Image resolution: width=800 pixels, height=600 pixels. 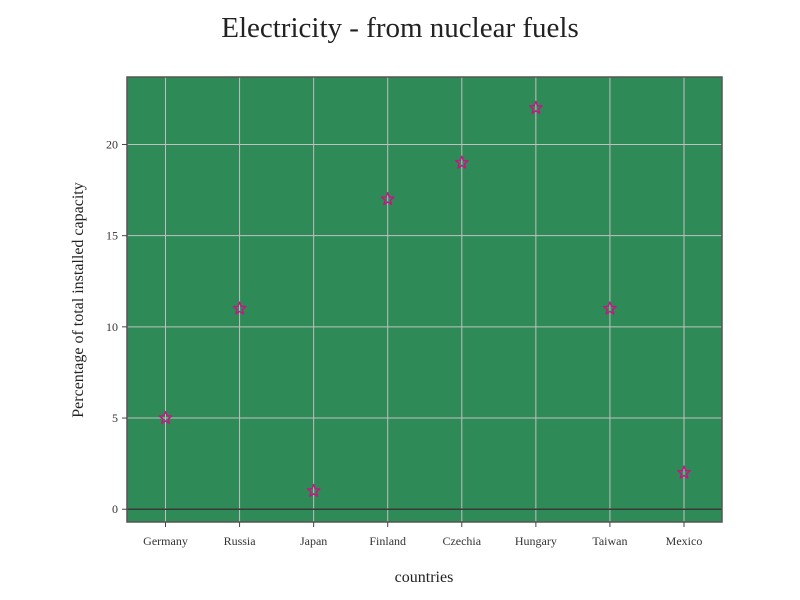 What do you see at coordinates (115, 509) in the screenshot?
I see `y-tick-label: 0` at bounding box center [115, 509].